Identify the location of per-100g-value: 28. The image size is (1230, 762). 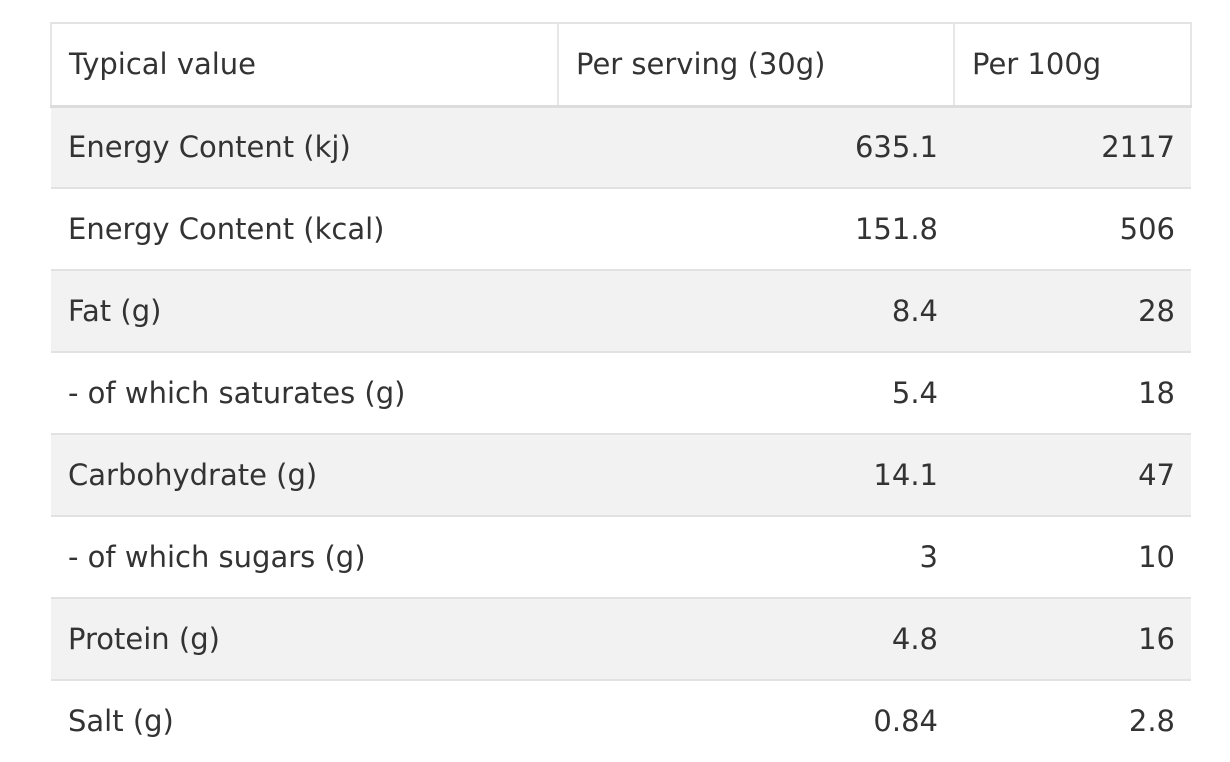
(1072, 311).